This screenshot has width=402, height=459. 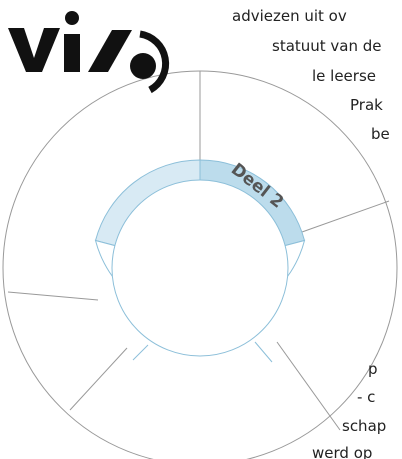 I want to click on text-line: statuut van de, so click(x=327, y=46).